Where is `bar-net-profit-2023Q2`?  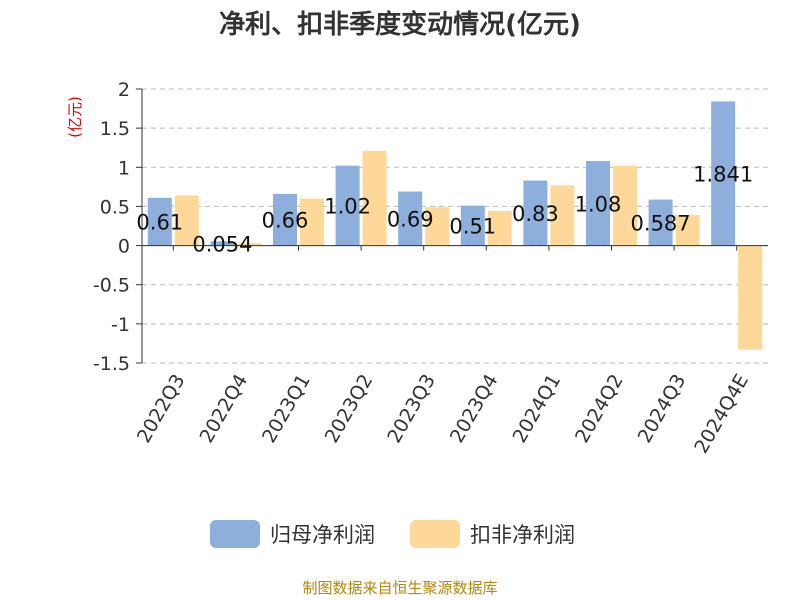
bar-net-profit-2023Q2 is located at coordinates (347, 205).